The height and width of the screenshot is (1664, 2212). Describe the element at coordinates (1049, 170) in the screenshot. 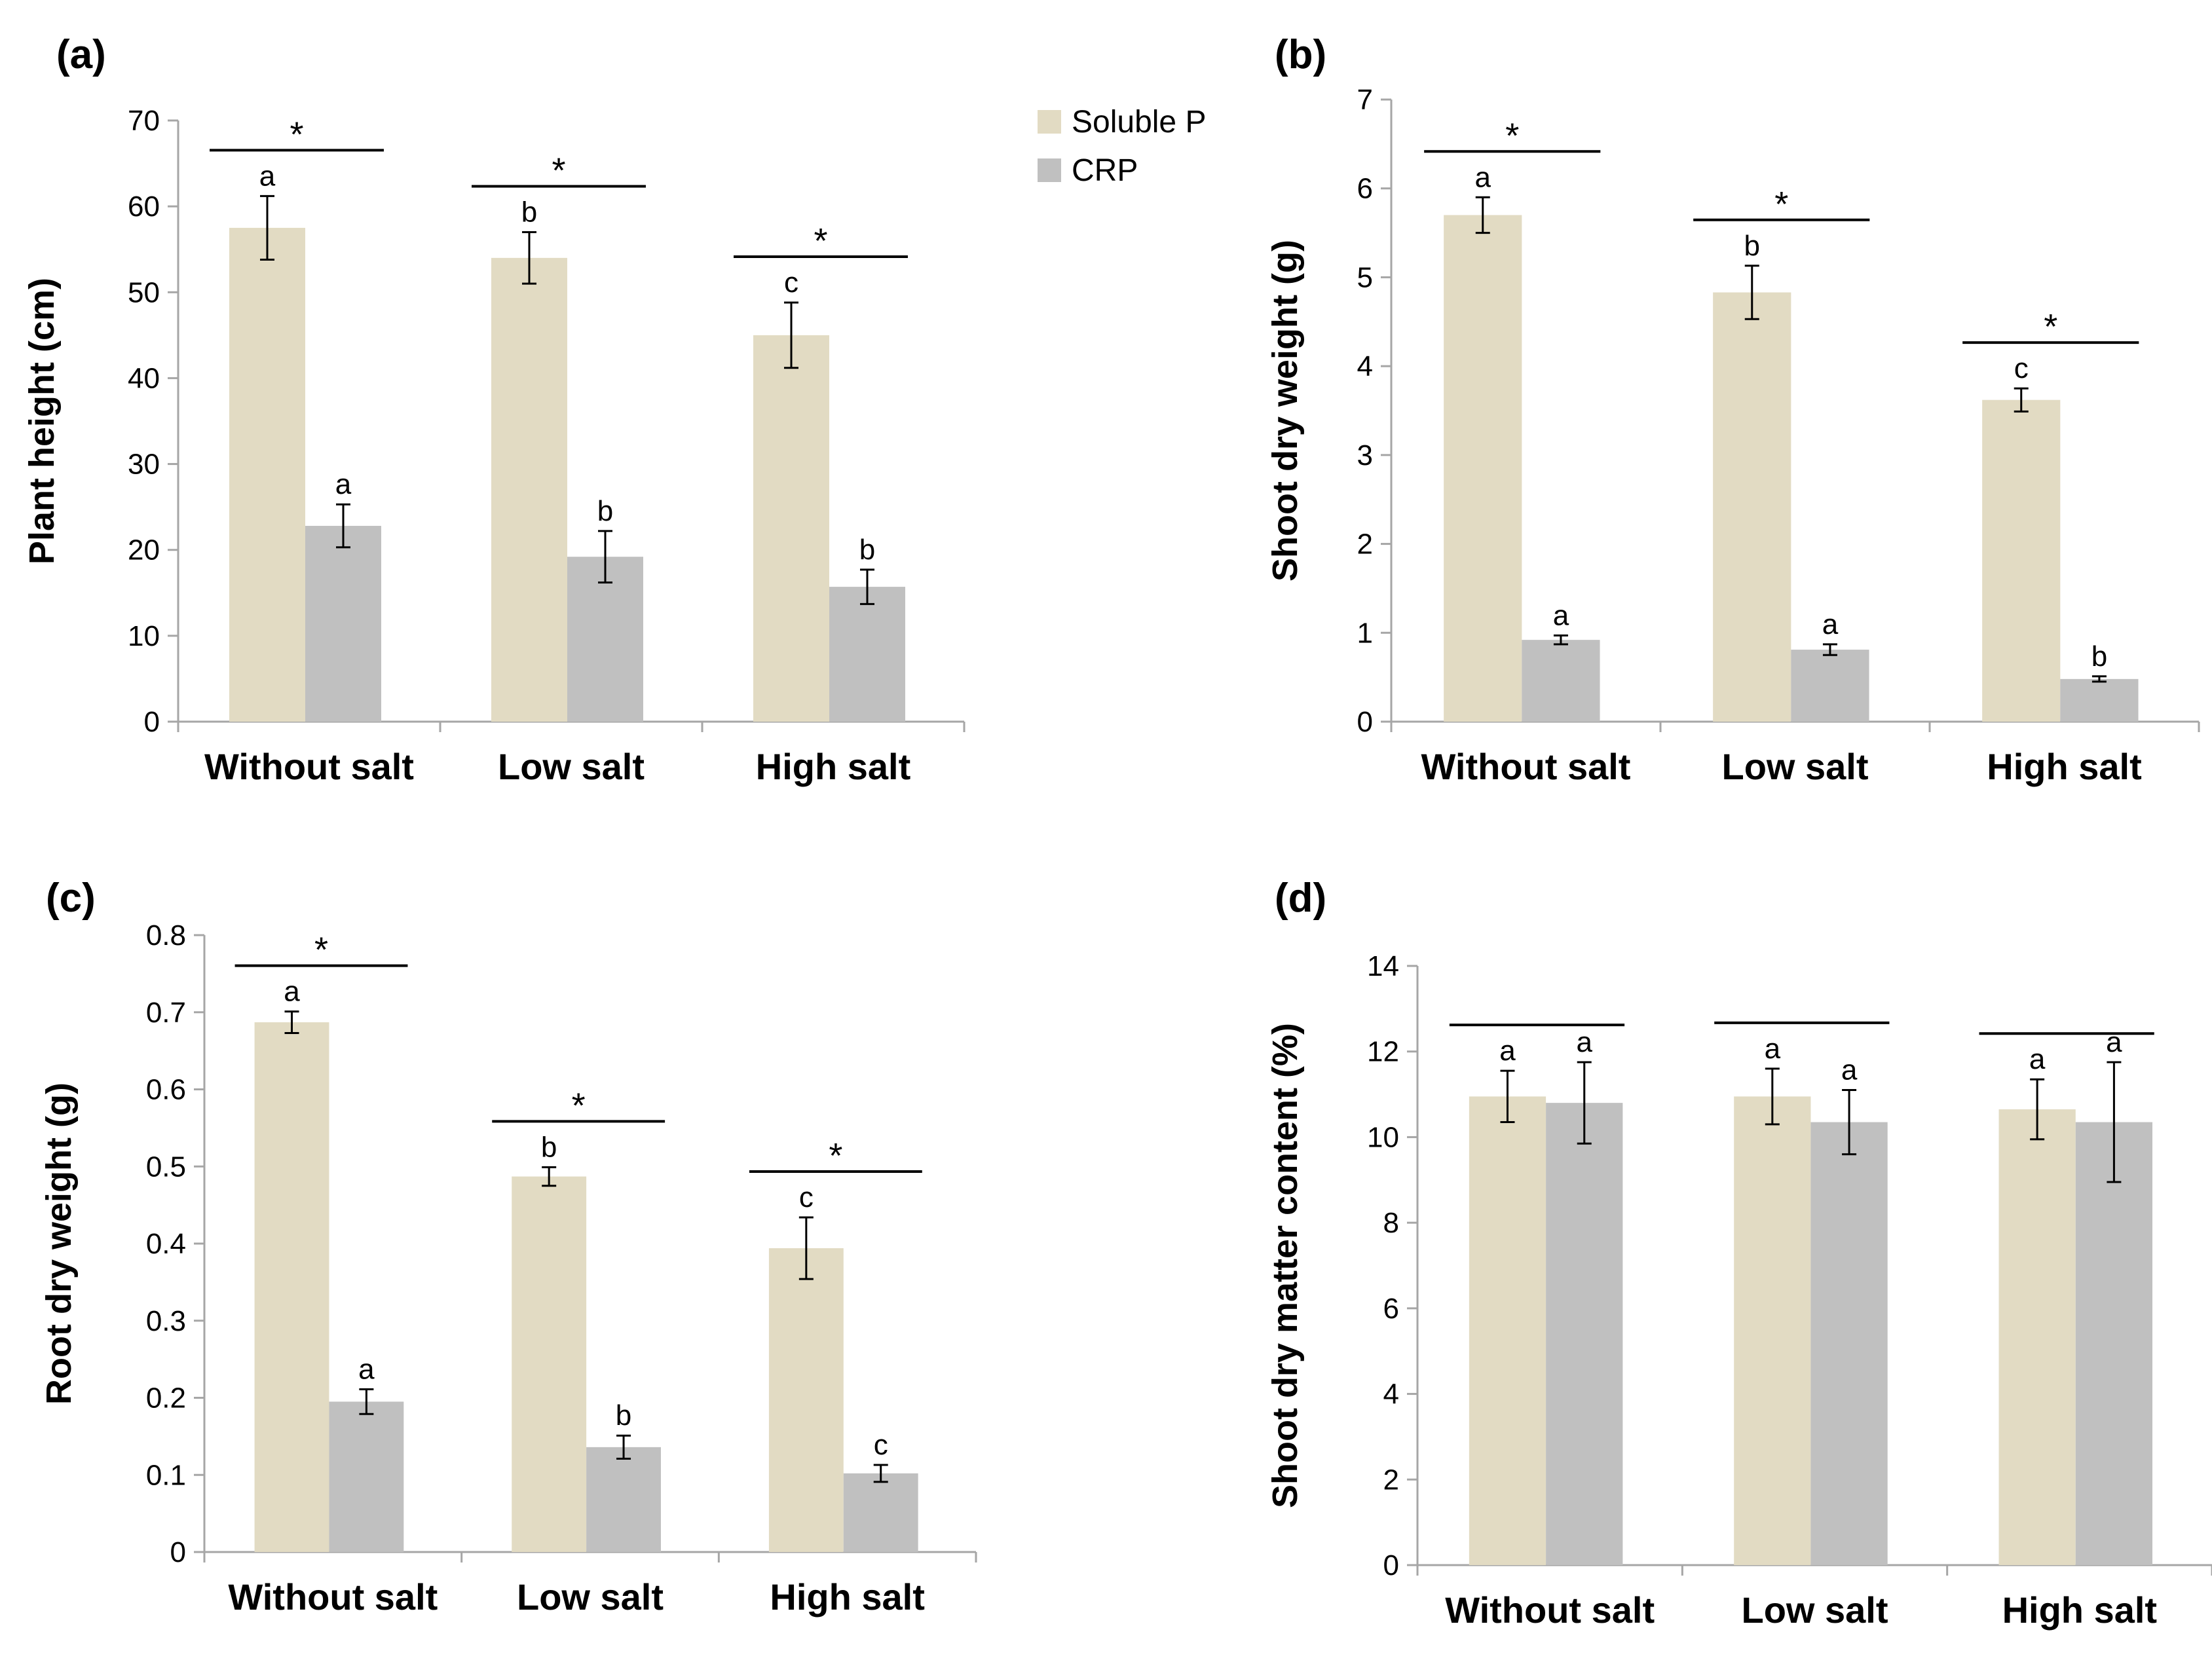

I see `legend-swatch-crp` at that location.